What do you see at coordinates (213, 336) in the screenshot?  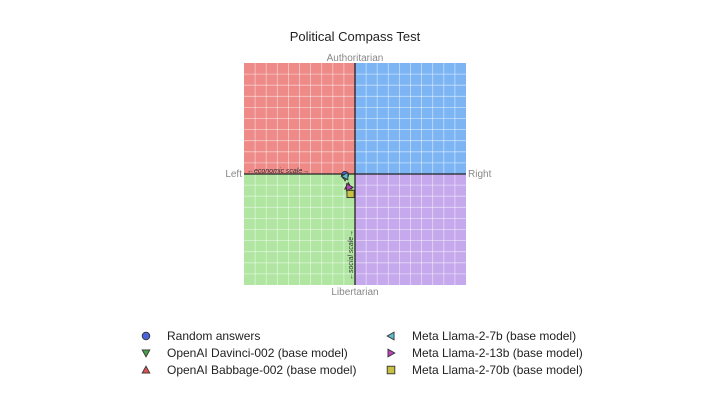 I see `legend-label: Random answers` at bounding box center [213, 336].